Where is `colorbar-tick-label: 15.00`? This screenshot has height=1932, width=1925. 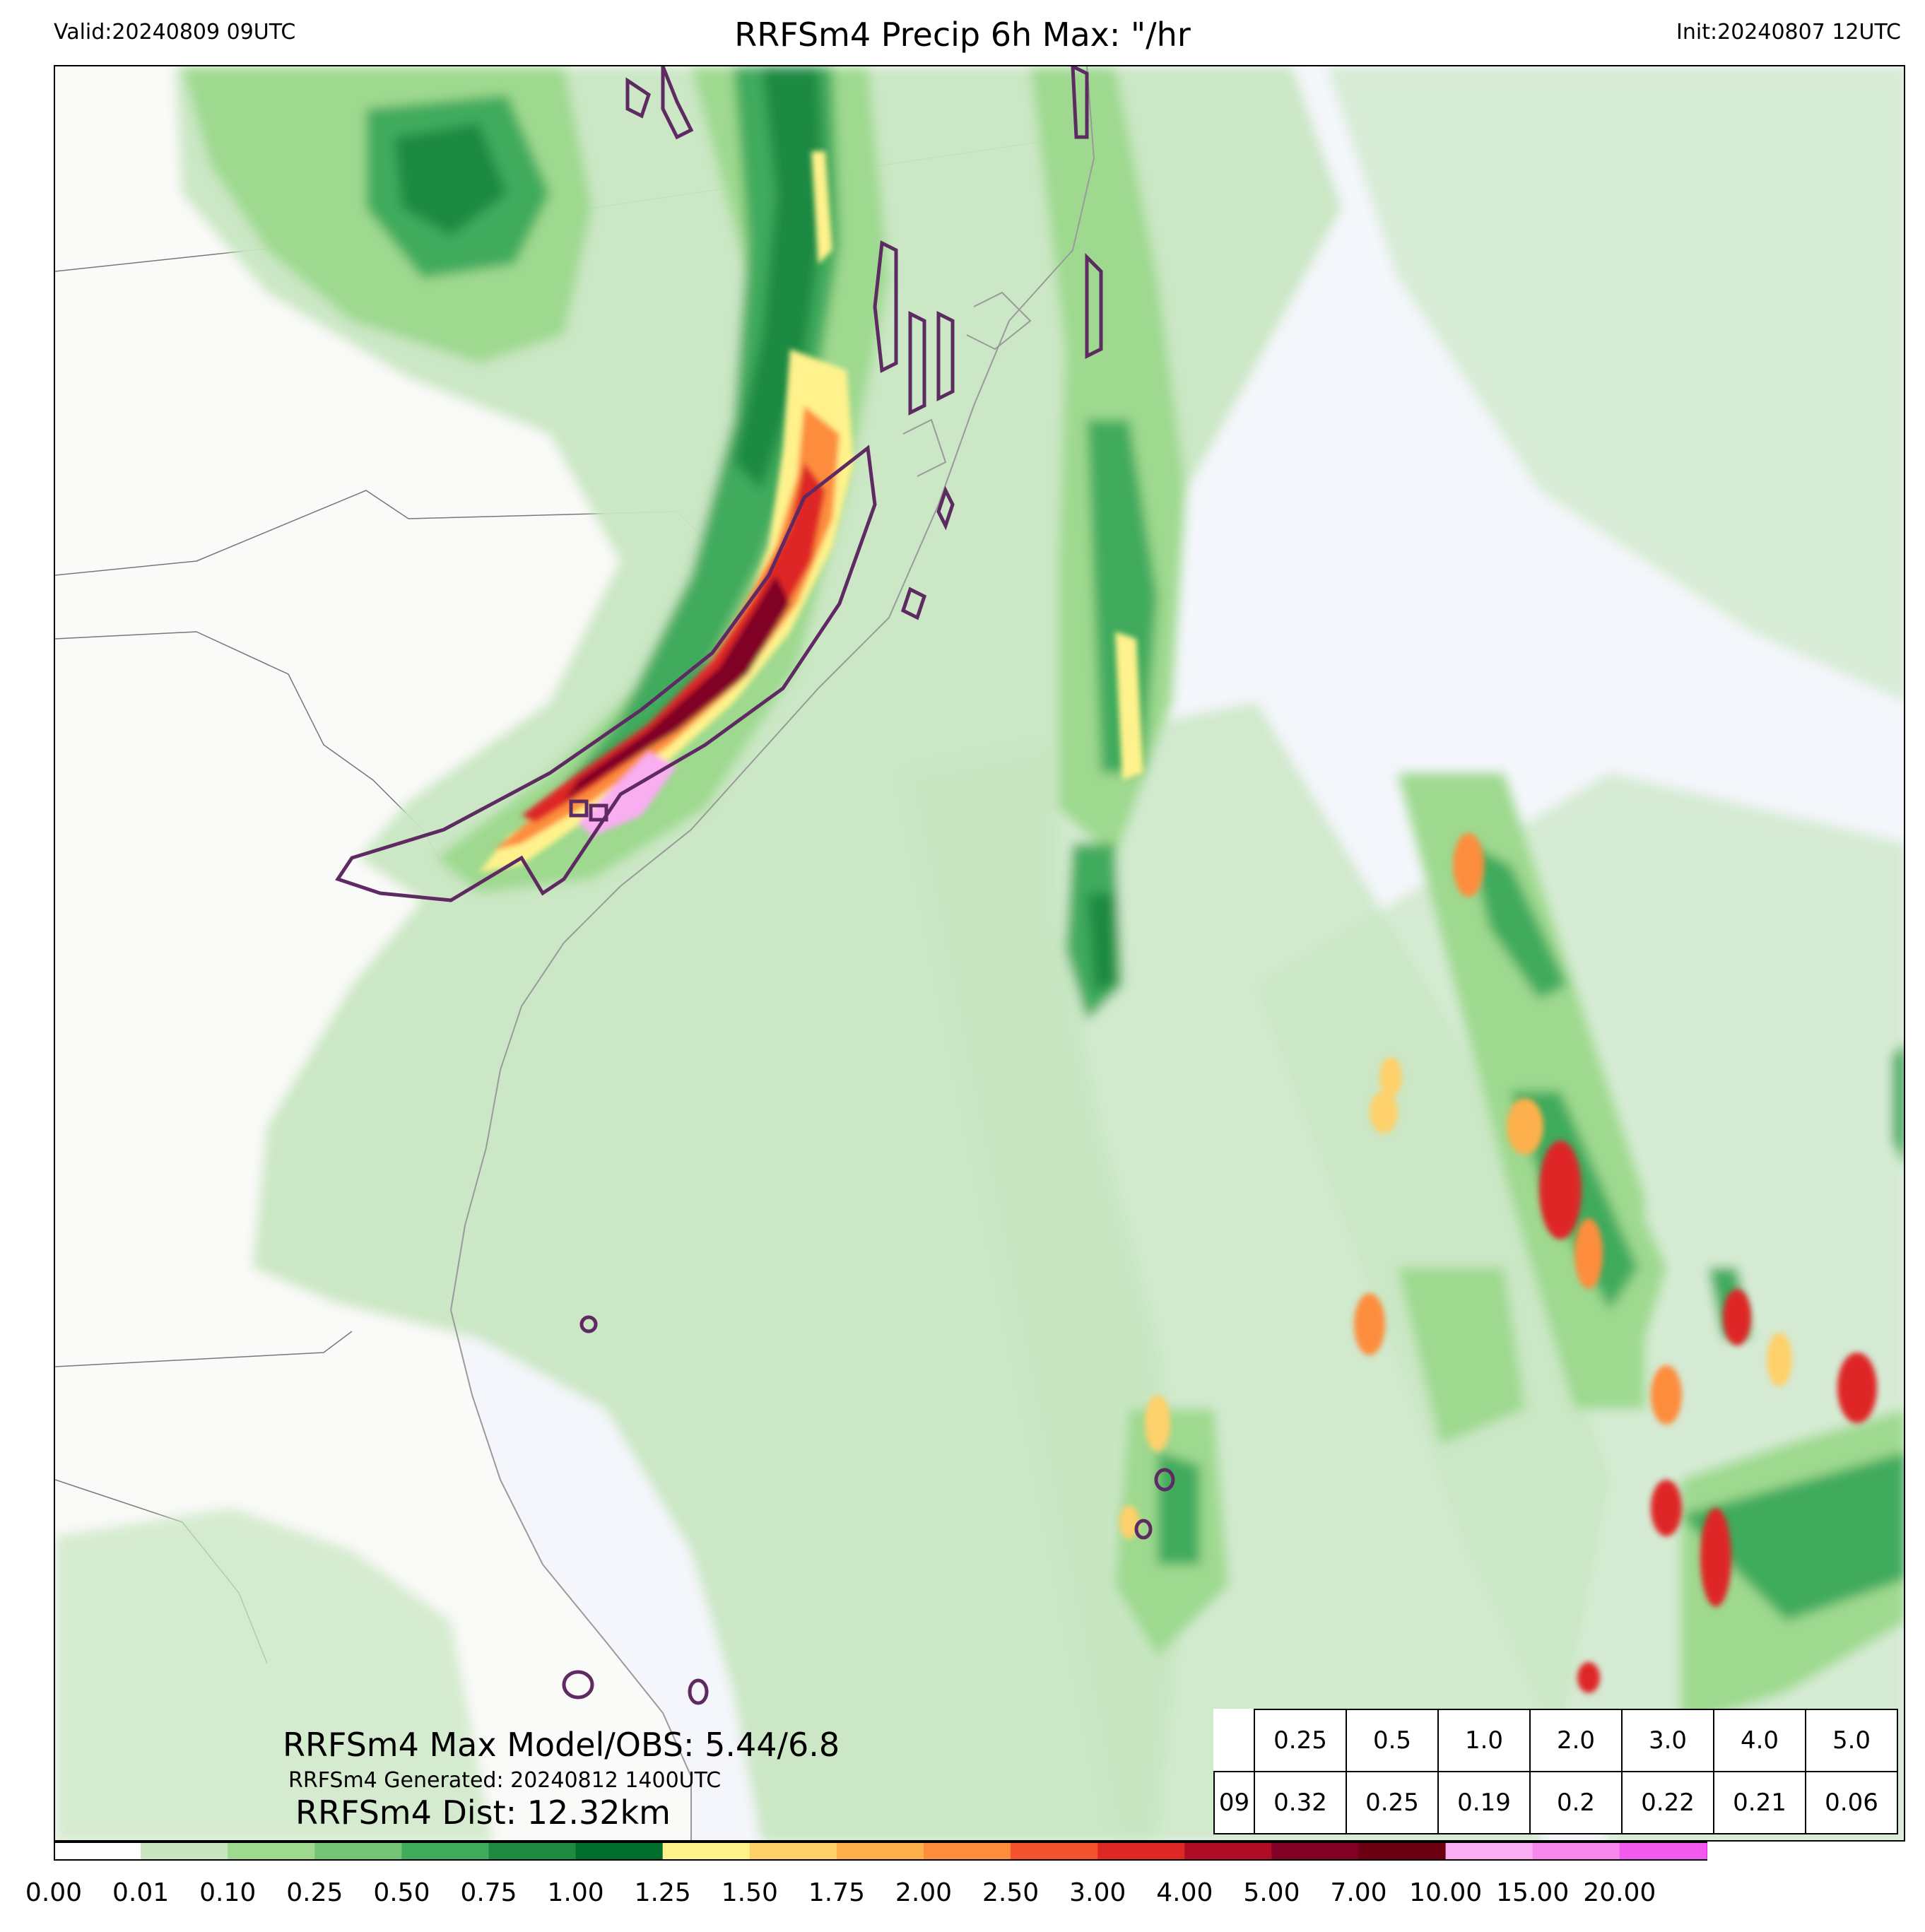
colorbar-tick-label: 15.00 is located at coordinates (1533, 1892).